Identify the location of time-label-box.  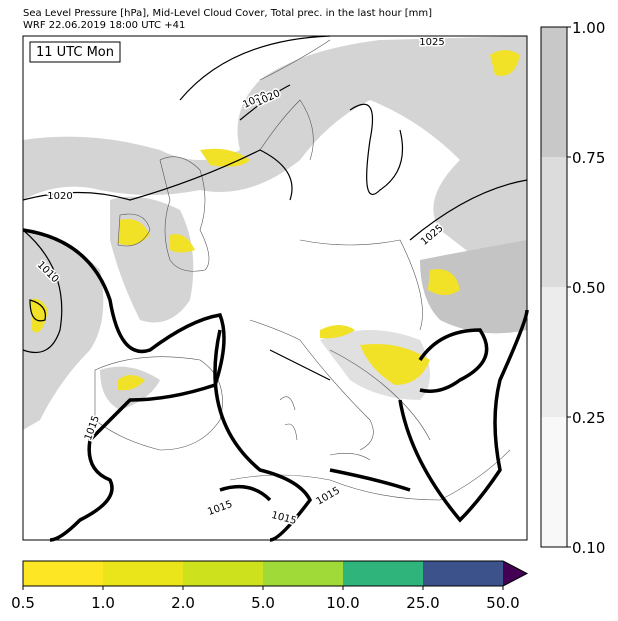
(75, 52).